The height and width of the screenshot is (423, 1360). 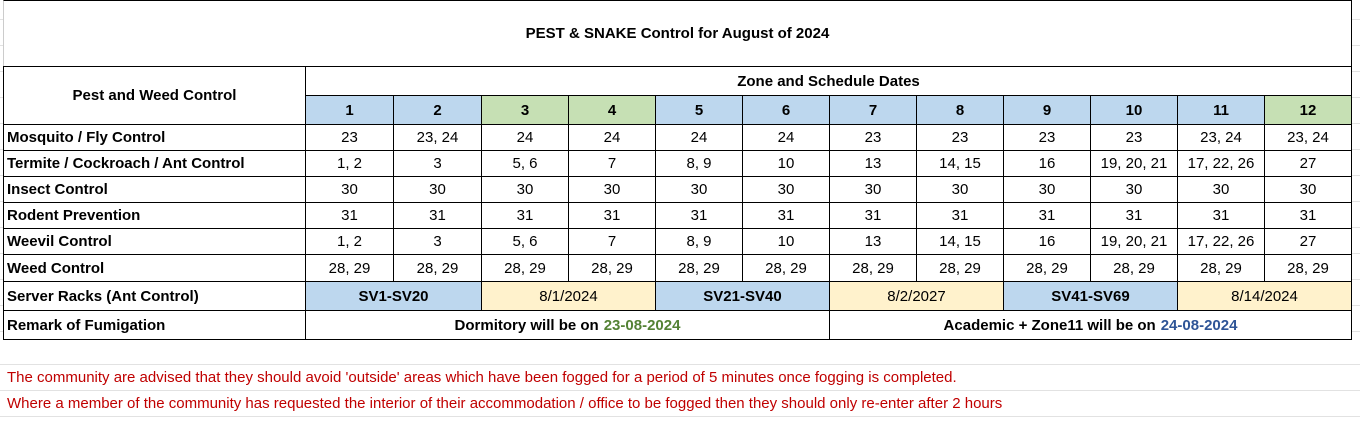 I want to click on zone-header: 8, so click(x=960, y=110).